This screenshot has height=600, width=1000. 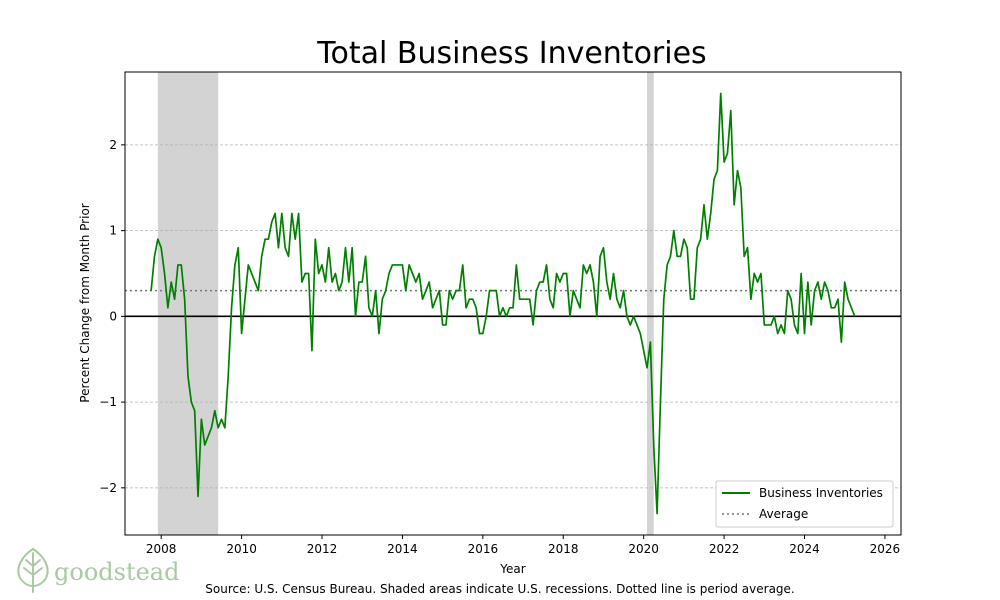 I want to click on legend-box, so click(x=804, y=504).